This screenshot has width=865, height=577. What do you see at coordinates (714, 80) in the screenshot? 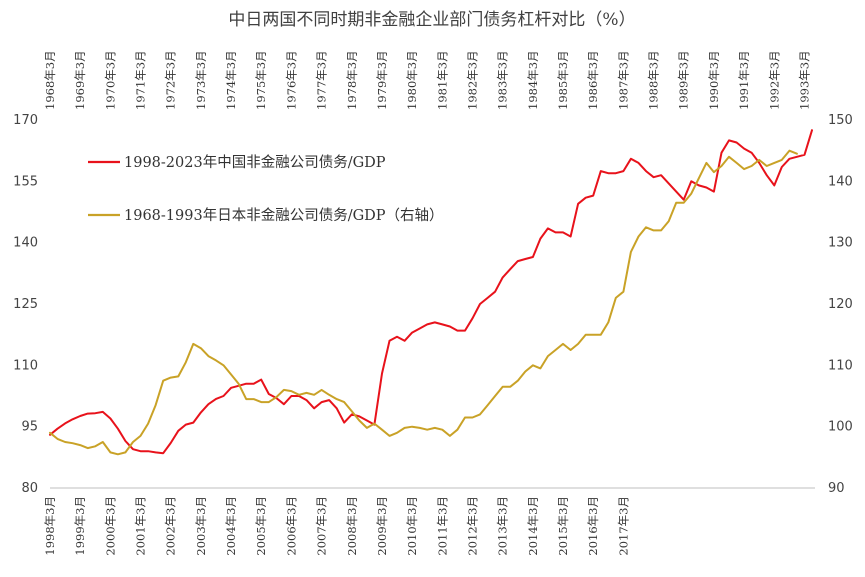
I see `x-top-tick-label: 1990年3月` at bounding box center [714, 80].